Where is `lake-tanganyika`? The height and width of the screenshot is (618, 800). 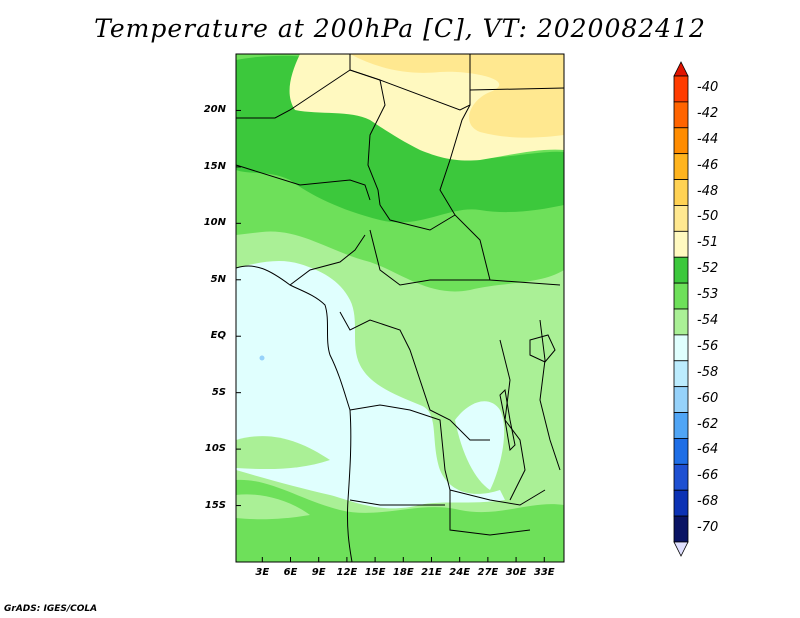 lake-tanganyika is located at coordinates (507, 420).